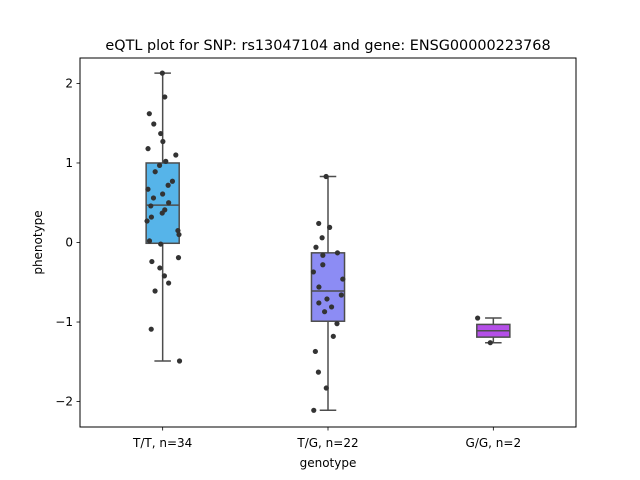 This screenshot has width=640, height=480. Describe the element at coordinates (64, 402) in the screenshot. I see `y-tick-label: −2` at that location.